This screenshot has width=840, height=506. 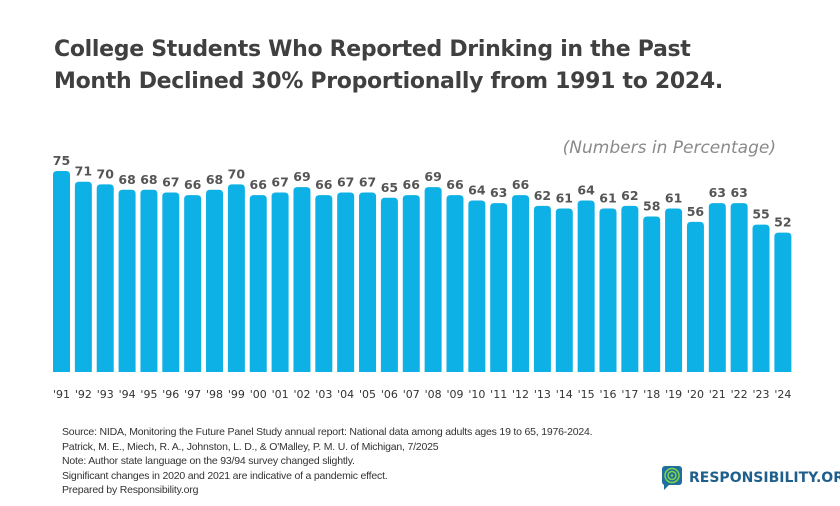 I want to click on target-speech-bubble-icon, so click(x=672, y=478).